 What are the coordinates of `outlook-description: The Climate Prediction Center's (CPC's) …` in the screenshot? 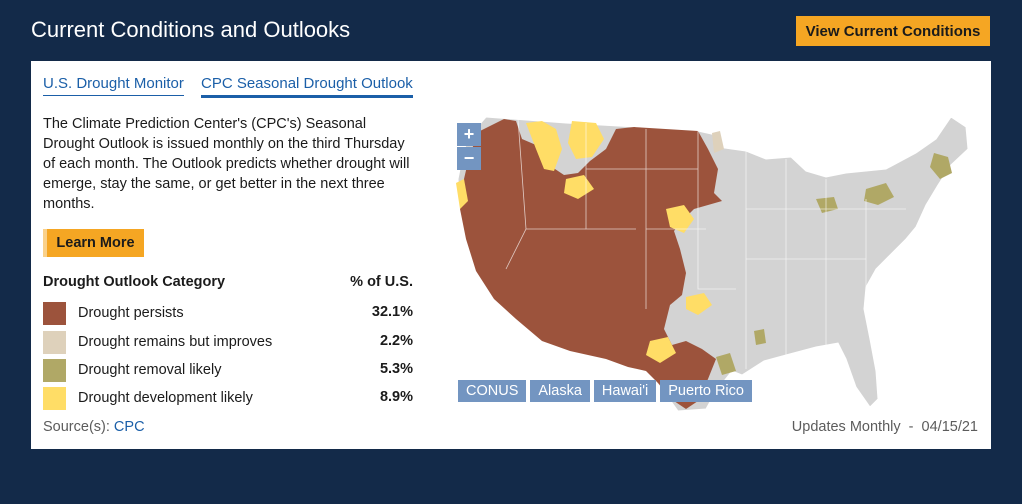 It's located at (226, 164).